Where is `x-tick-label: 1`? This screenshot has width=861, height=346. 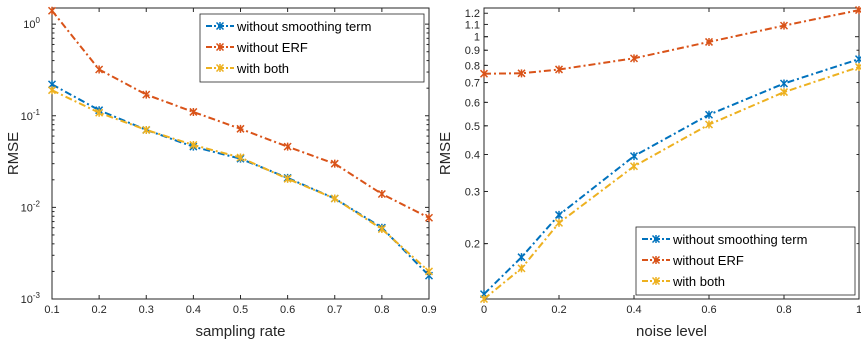
x-tick-label: 1 is located at coordinates (858, 310).